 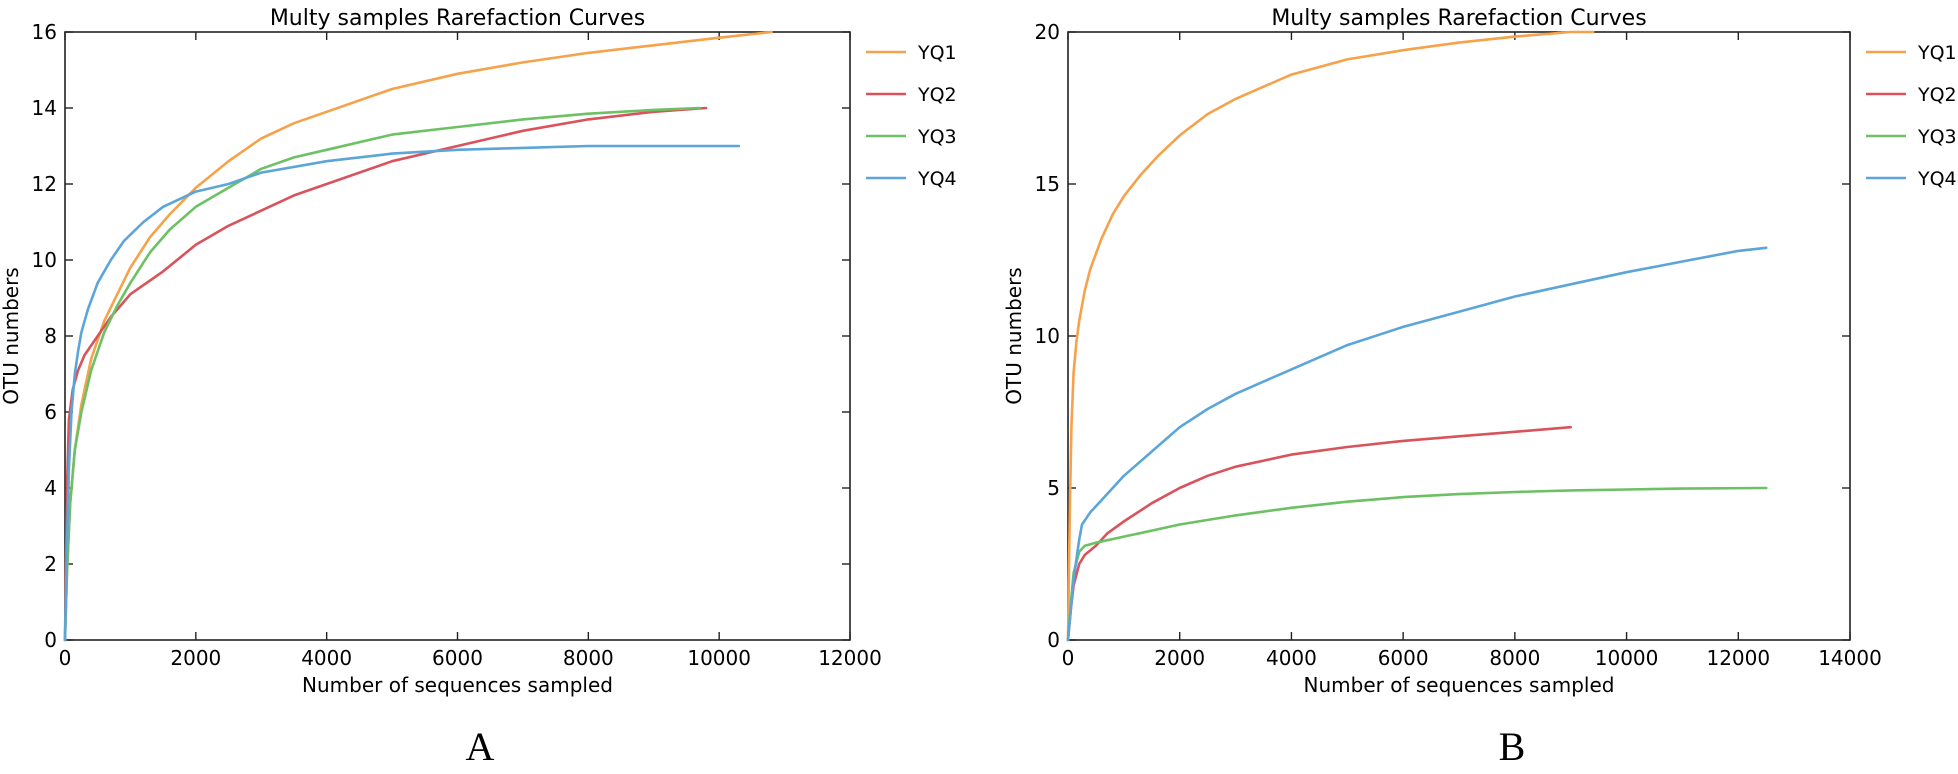 I want to click on y-tick-label: 8, so click(x=50, y=336).